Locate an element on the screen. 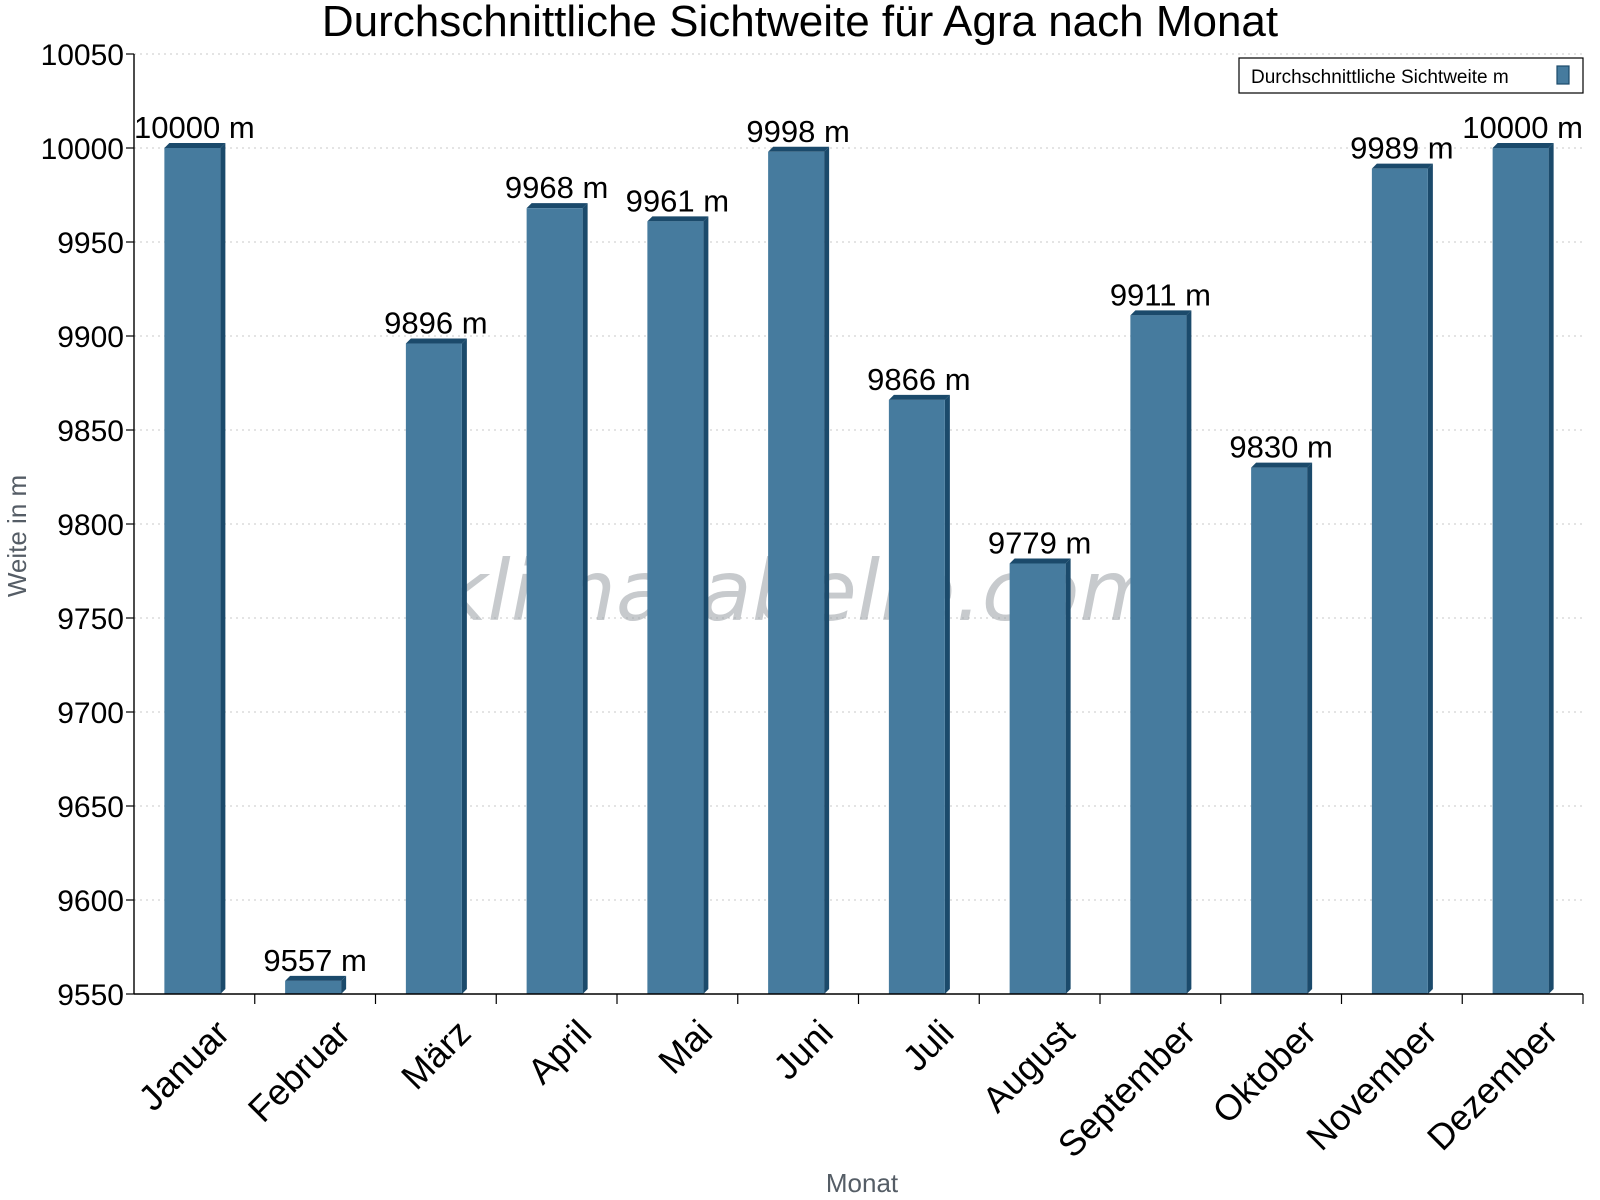 The image size is (1600, 1200). y-tick-label: 10050 is located at coordinates (82, 55).